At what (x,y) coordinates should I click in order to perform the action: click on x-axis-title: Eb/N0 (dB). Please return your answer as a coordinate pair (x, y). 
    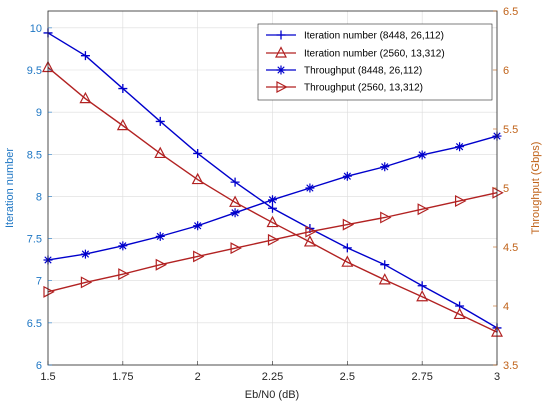
    Looking at the image, I should click on (272, 395).